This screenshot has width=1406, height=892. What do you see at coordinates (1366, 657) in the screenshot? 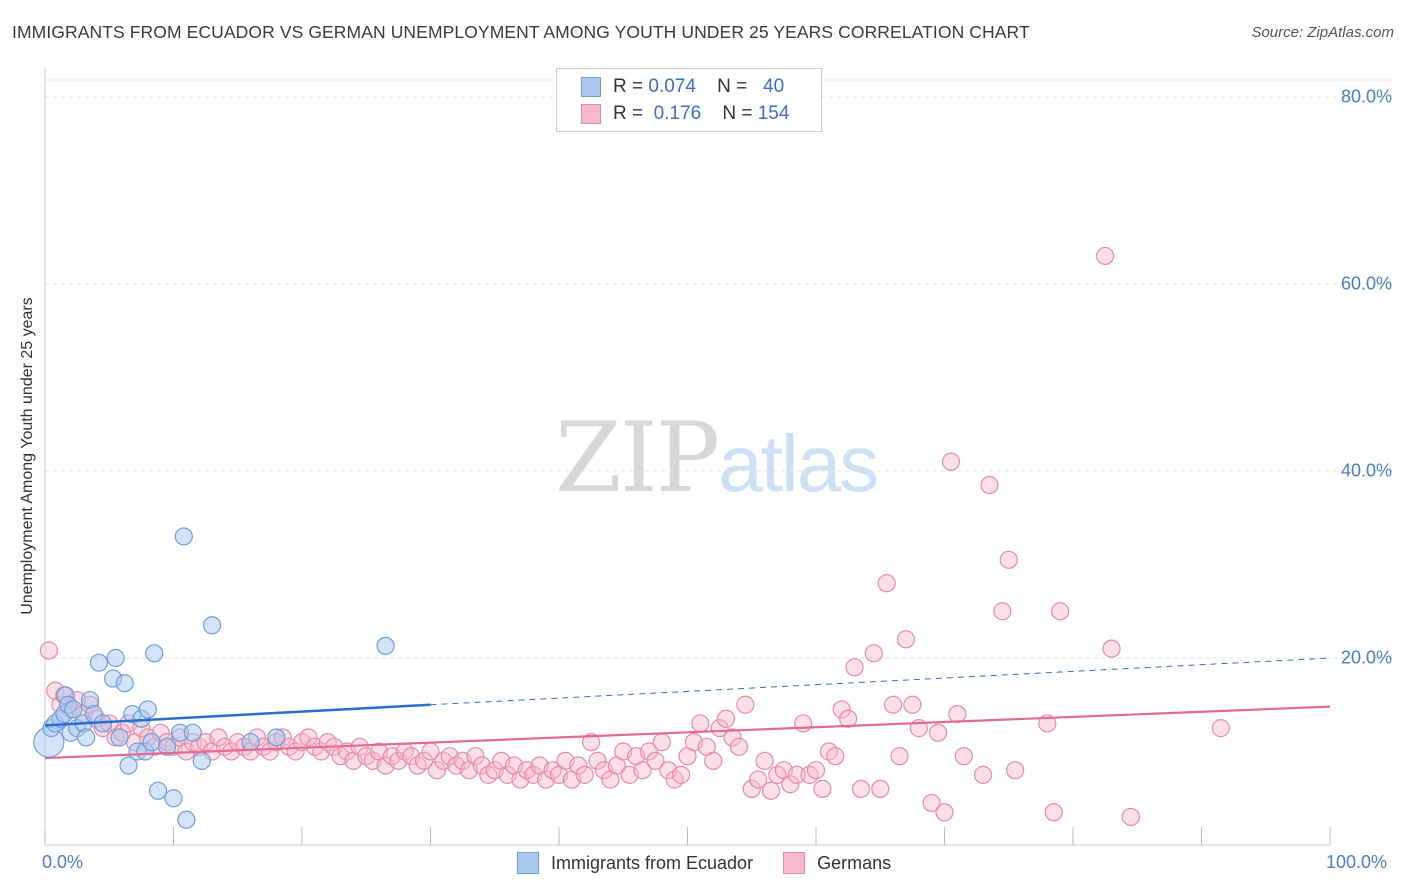
I see `y-tick-label: 20.0%` at bounding box center [1366, 657].